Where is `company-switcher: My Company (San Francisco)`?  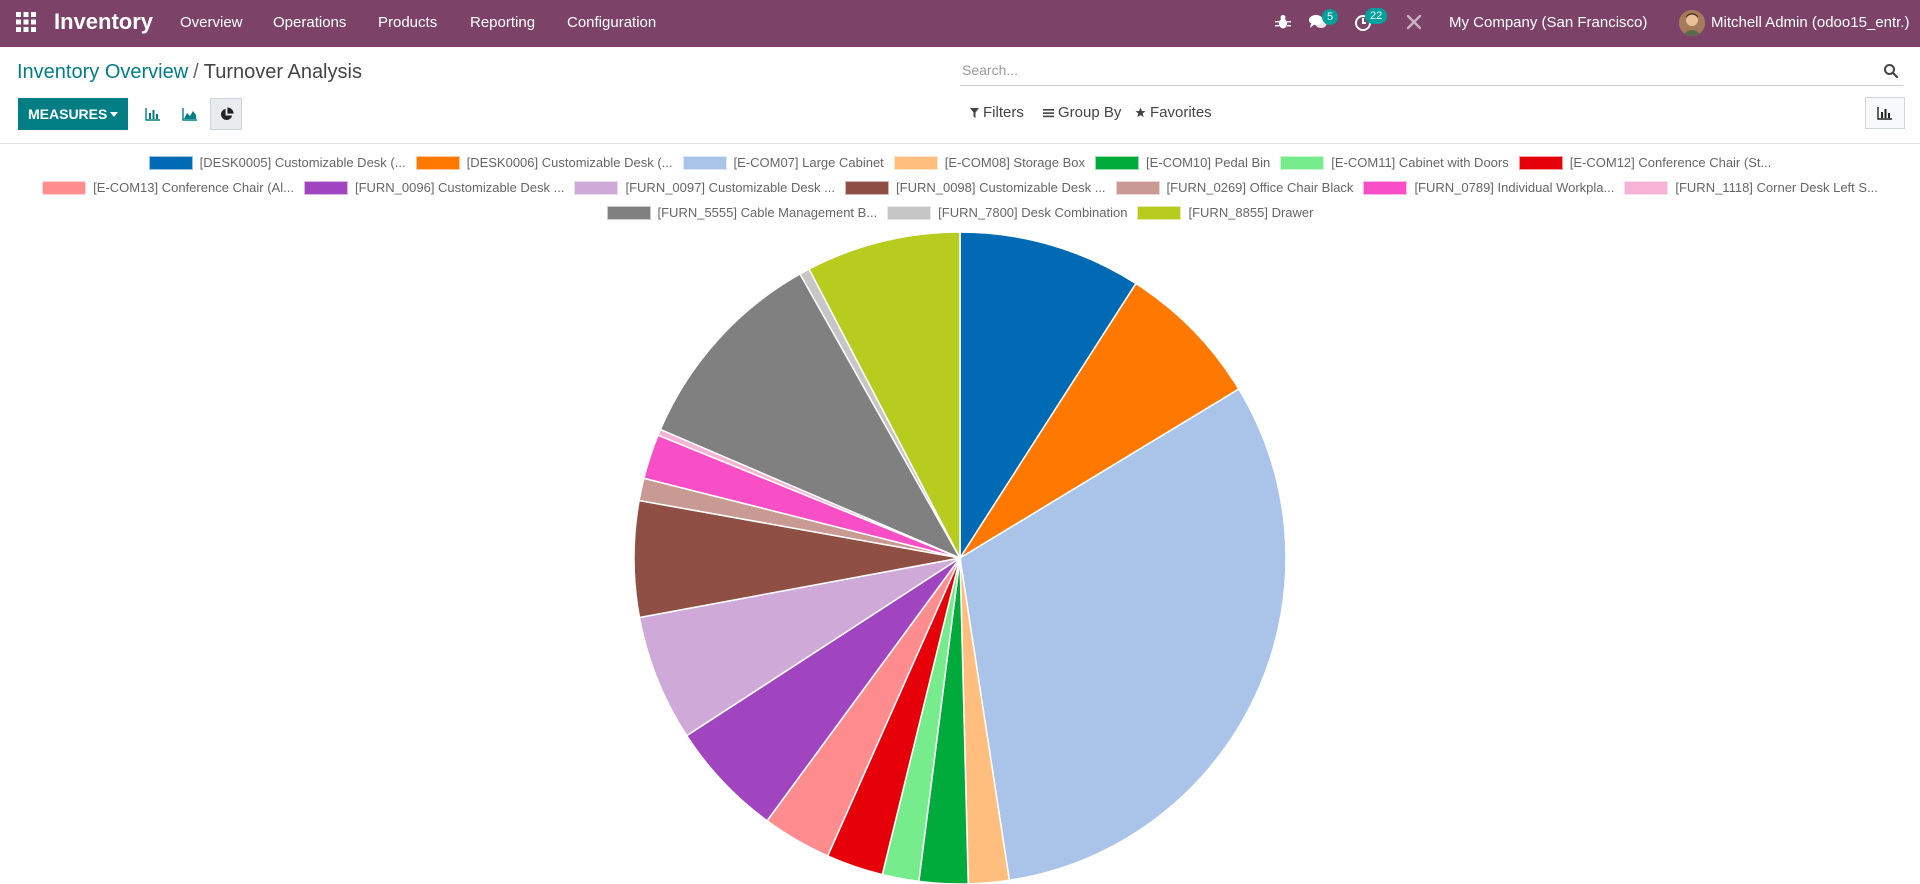 company-switcher: My Company (San Francisco) is located at coordinates (1548, 22).